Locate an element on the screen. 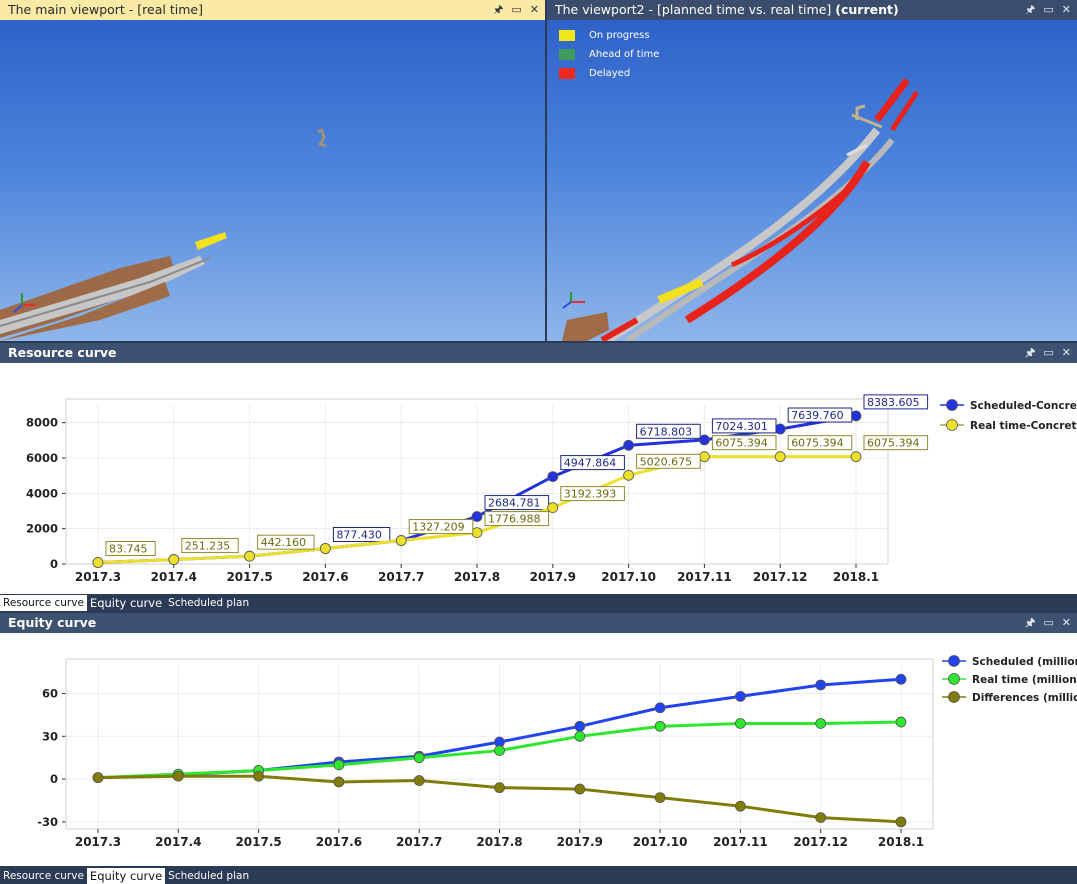 The image size is (1077, 884). data-label: 2684.781 is located at coordinates (514, 503).